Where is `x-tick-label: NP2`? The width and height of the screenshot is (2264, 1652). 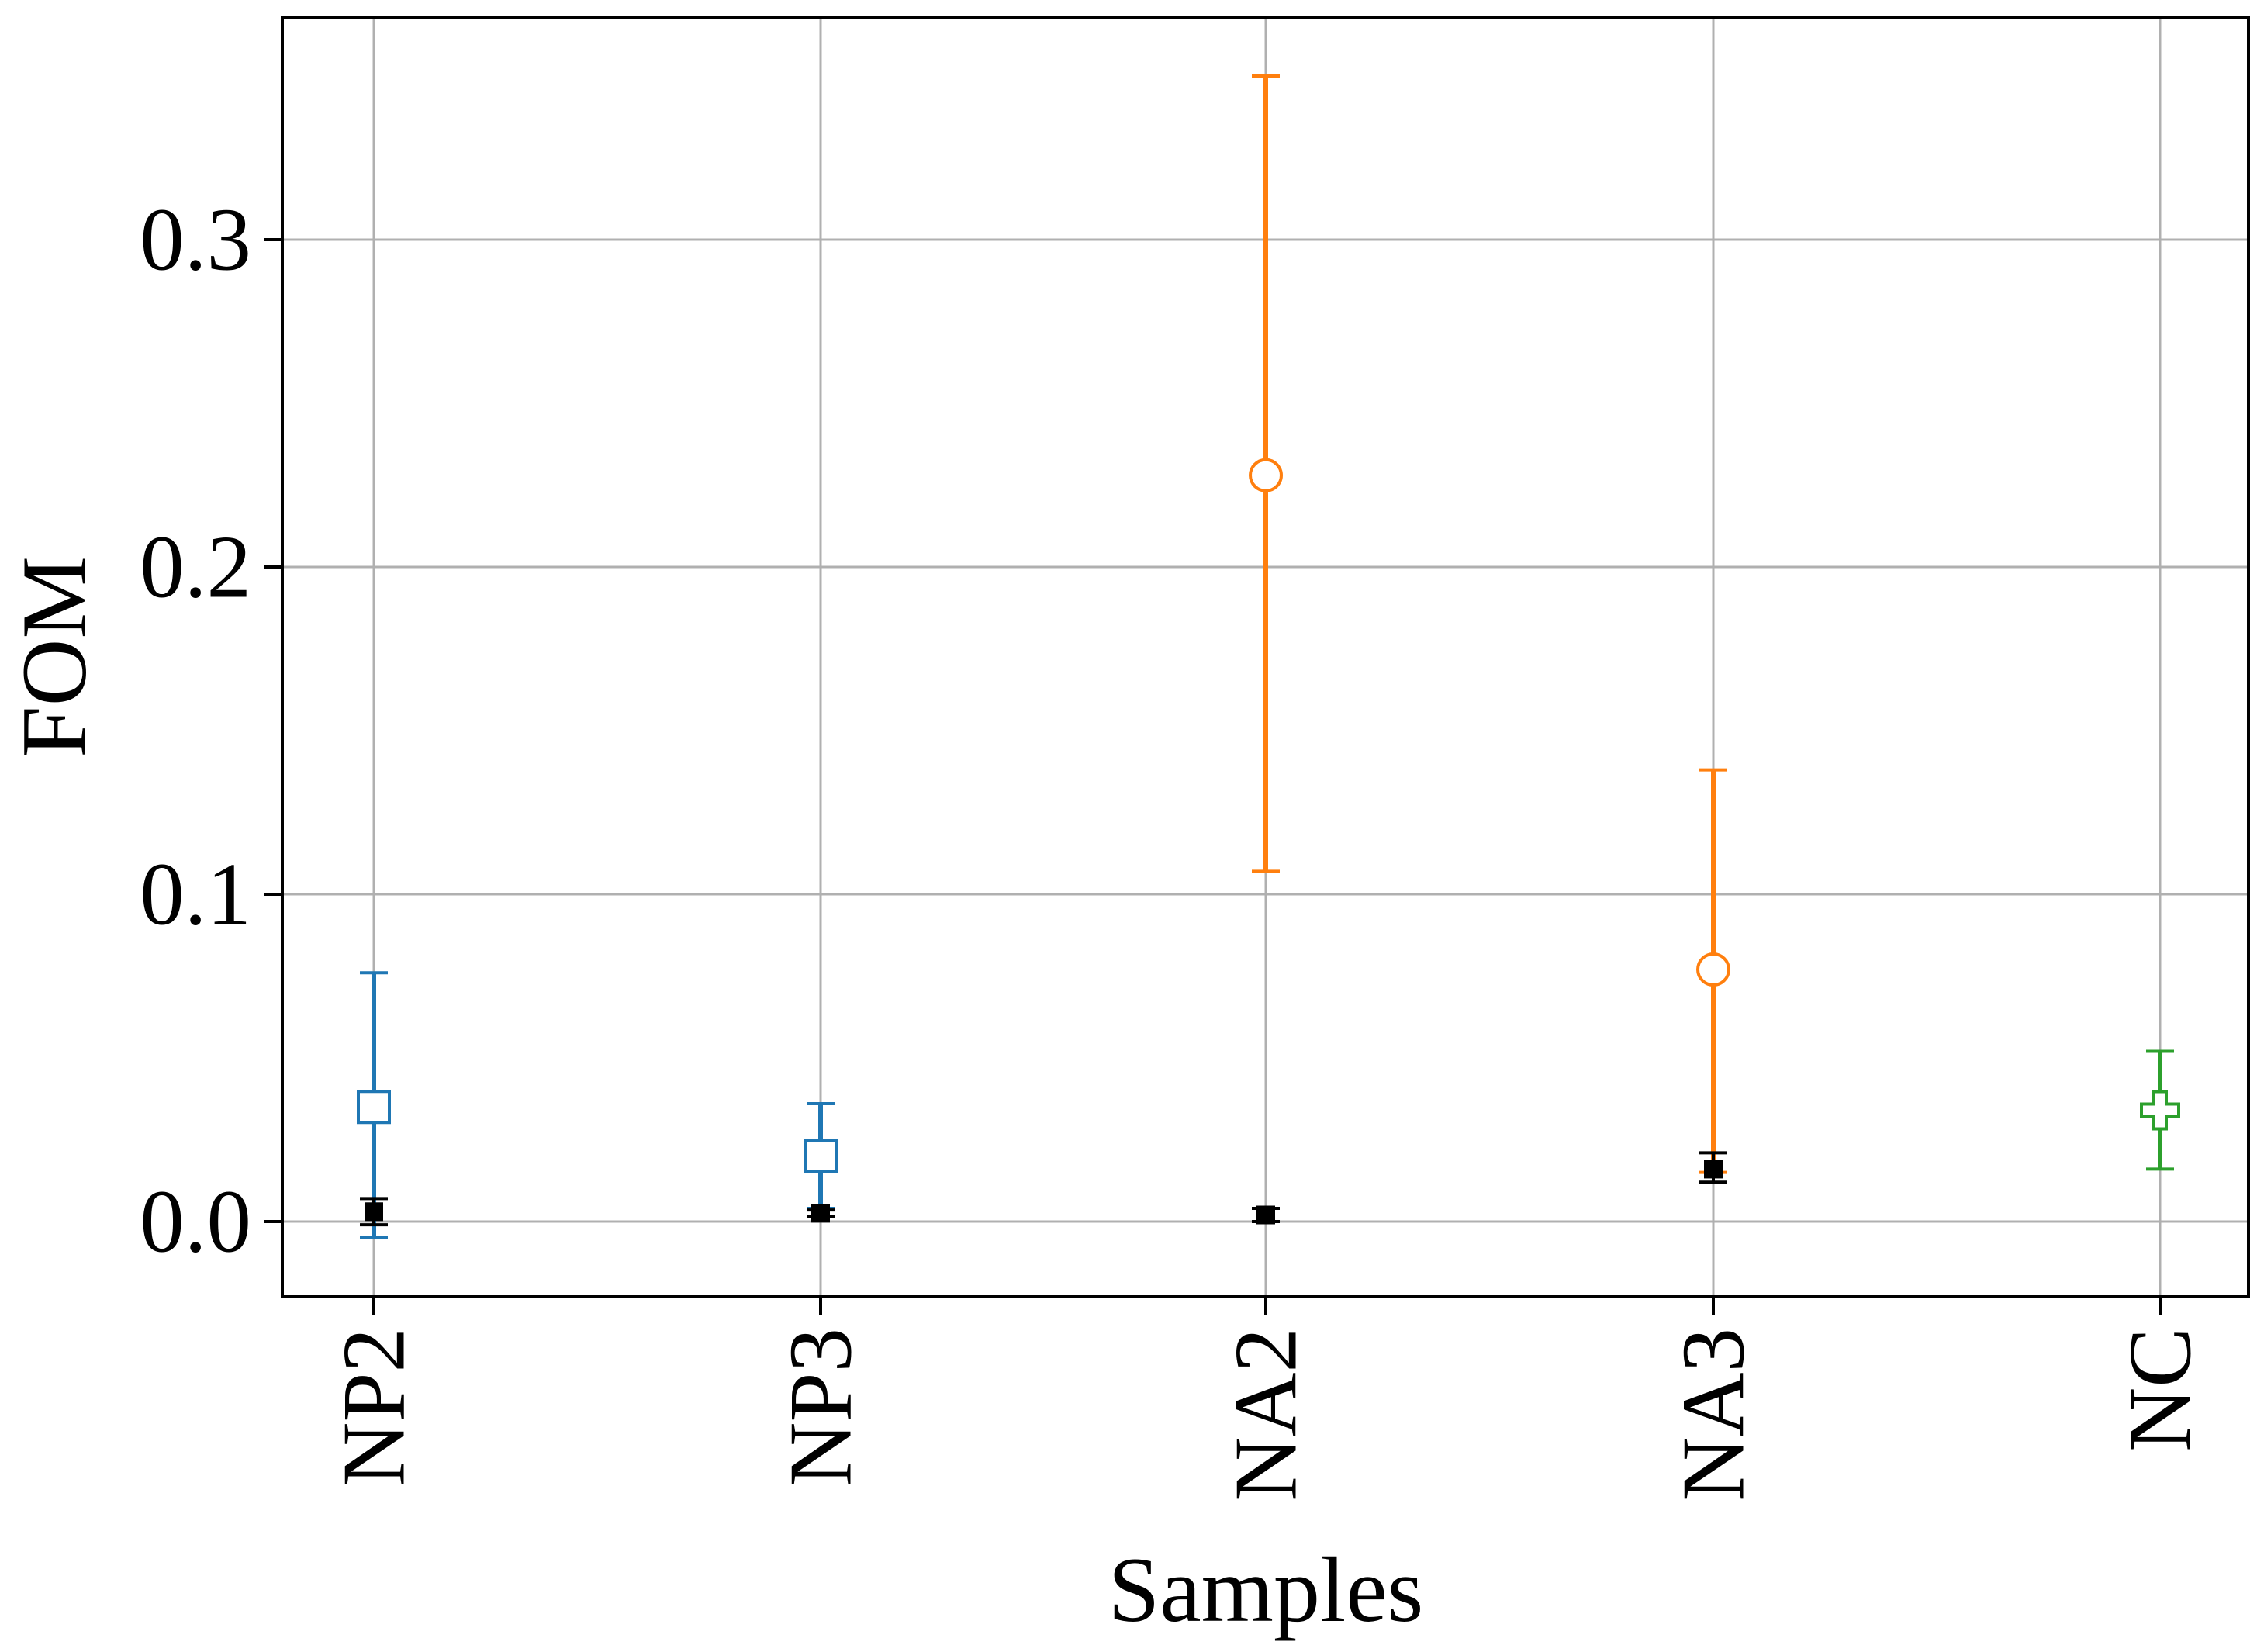 x-tick-label: NP2 is located at coordinates (374, 1407).